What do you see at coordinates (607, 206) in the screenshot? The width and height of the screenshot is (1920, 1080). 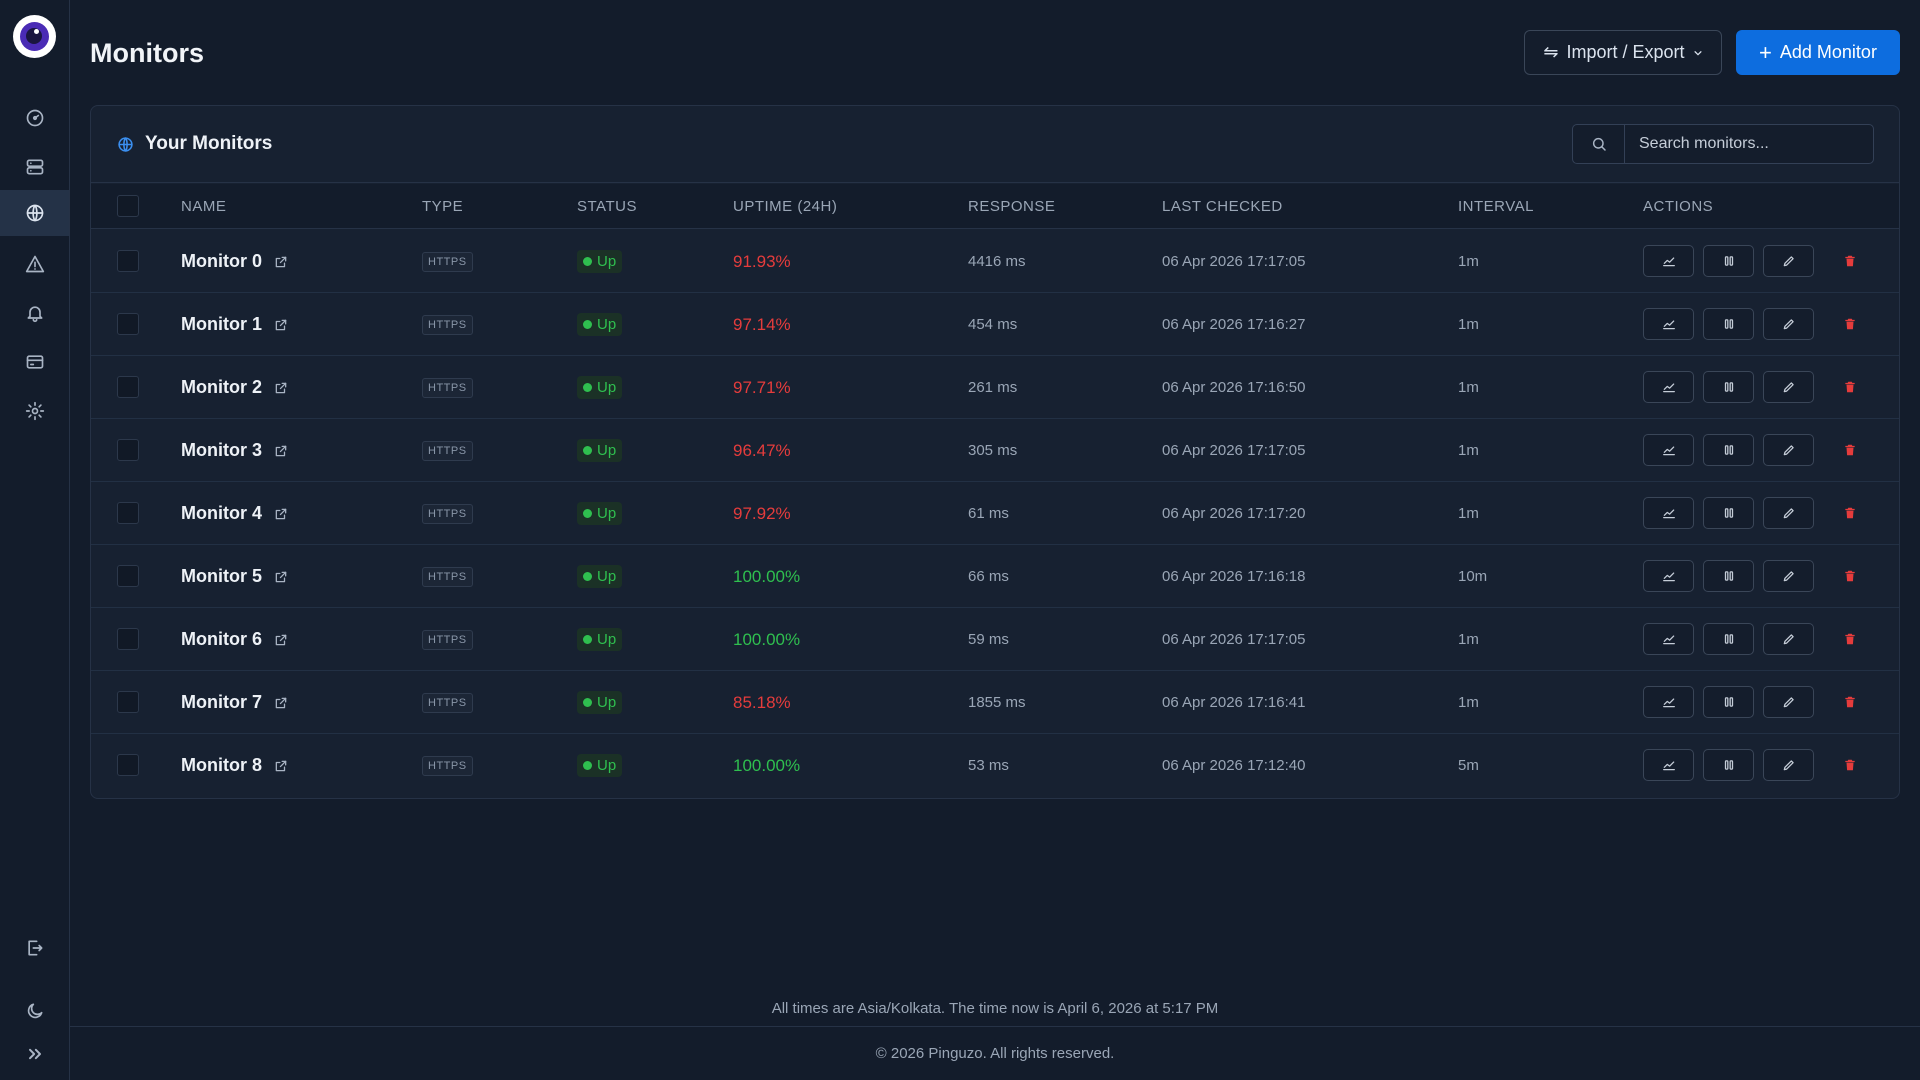 I see `column-header-status: STATUS` at bounding box center [607, 206].